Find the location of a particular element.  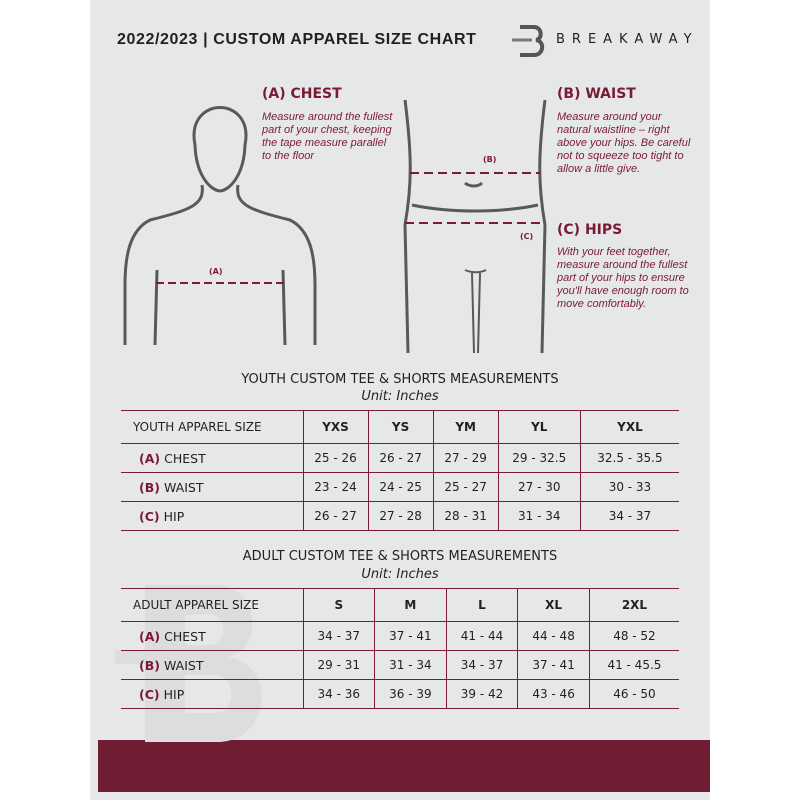

adult-section-title: ADULT CUSTOM TEE & SHORTS MEASUREMENTS is located at coordinates (400, 556).